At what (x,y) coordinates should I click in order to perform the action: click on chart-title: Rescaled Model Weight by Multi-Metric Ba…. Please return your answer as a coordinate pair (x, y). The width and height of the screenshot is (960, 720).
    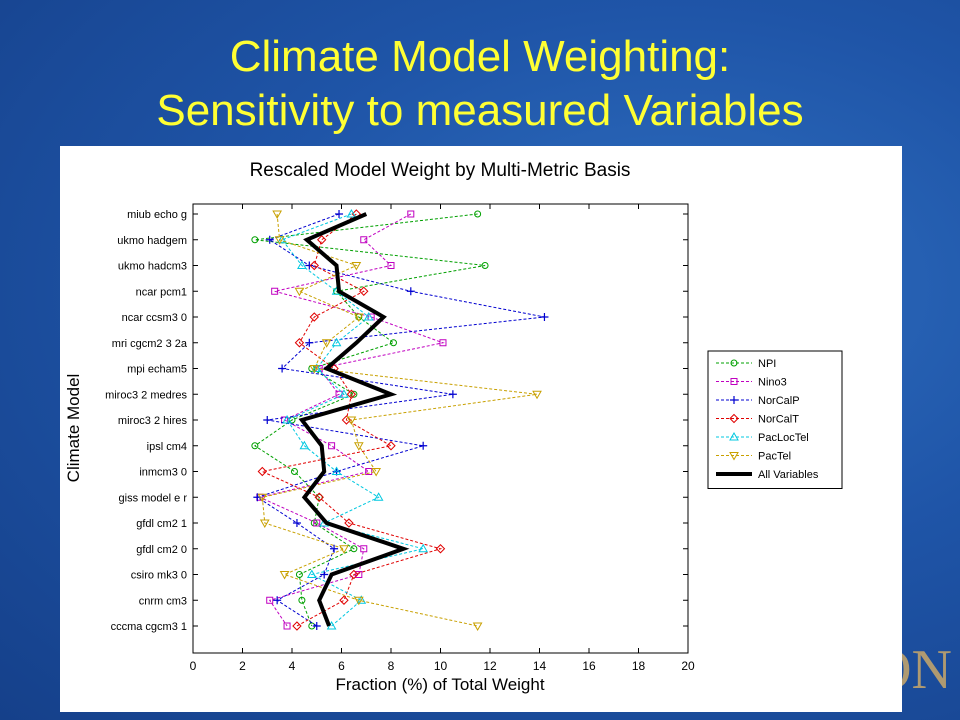
    Looking at the image, I should click on (440, 170).